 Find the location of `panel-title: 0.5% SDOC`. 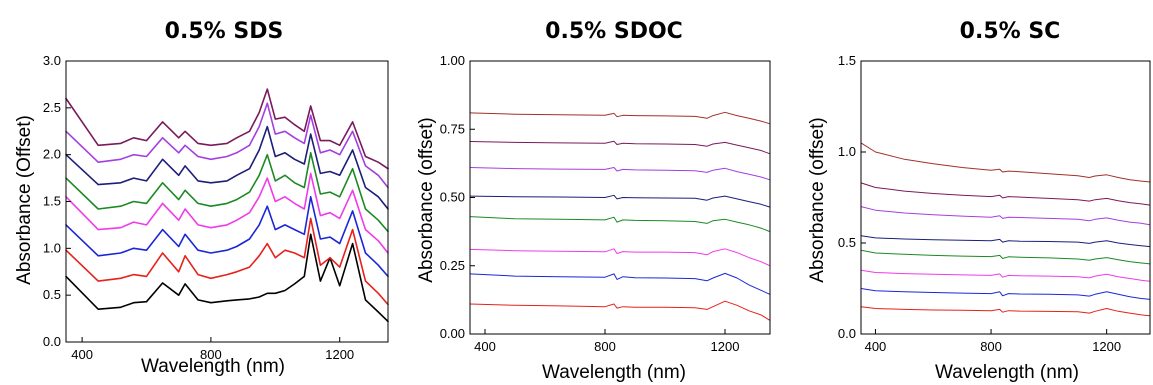

panel-title: 0.5% SDOC is located at coordinates (614, 31).